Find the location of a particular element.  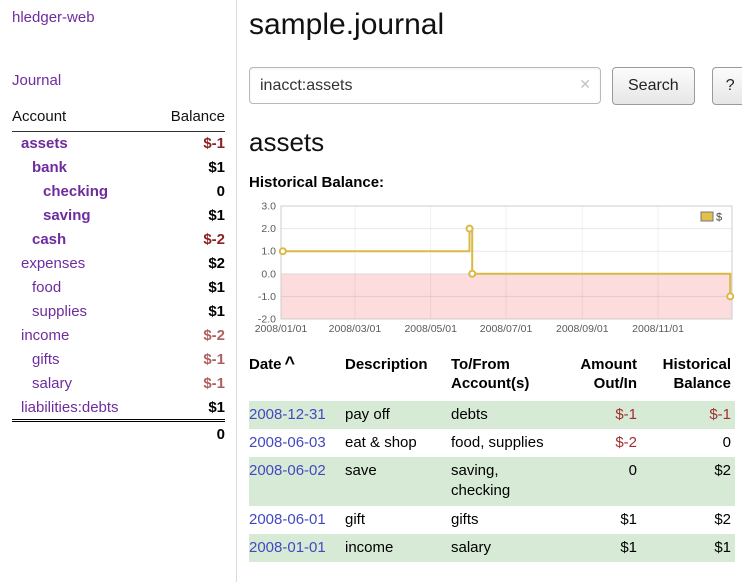

transaction-date-cell: 2008-12-31 is located at coordinates (297, 415).